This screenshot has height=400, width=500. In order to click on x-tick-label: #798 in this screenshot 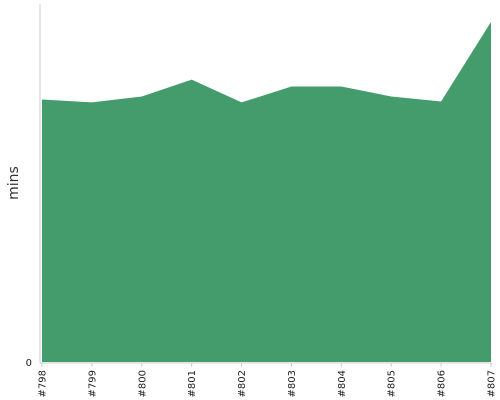, I will do `click(43, 383)`.